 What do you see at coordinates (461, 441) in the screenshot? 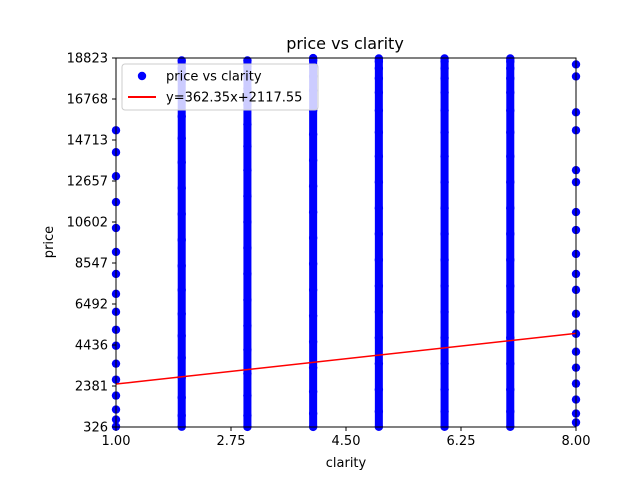
I see `x-tick-label: 6.25` at bounding box center [461, 441].